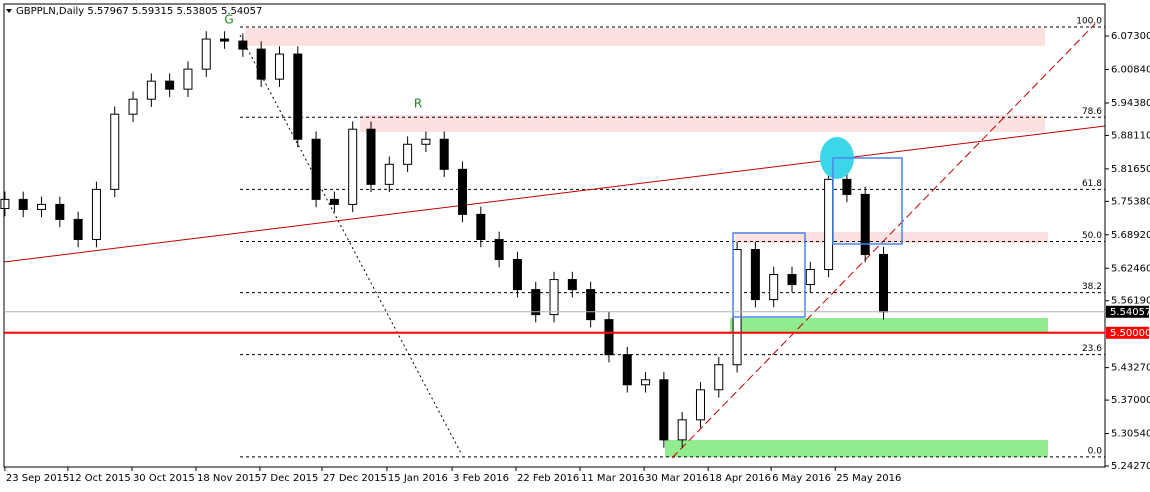  Describe the element at coordinates (740, 478) in the screenshot. I see `x-tick-label: 18 Apr 2016` at that location.